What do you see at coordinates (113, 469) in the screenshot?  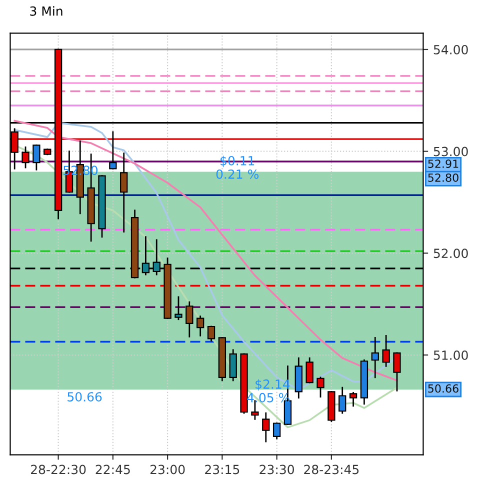 I see `x-tick-label: 22:45` at bounding box center [113, 469].